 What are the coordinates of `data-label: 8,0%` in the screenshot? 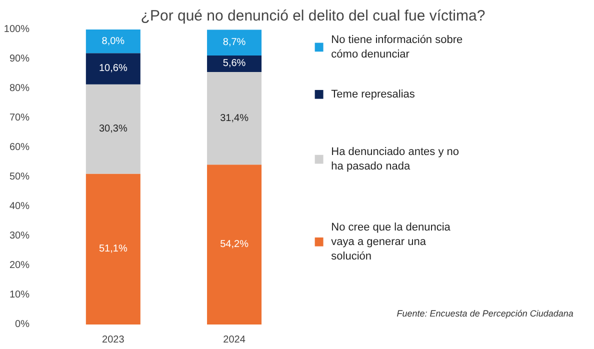 It's located at (113, 41).